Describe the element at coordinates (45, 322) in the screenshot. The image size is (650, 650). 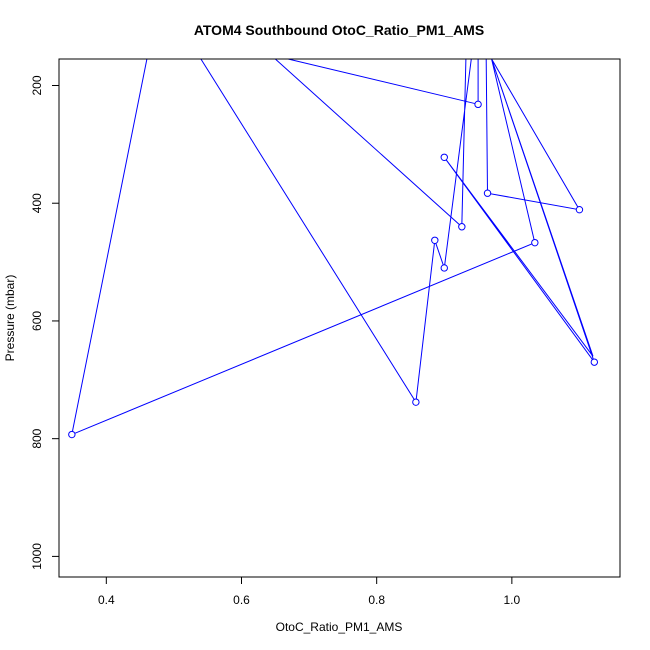
I see `y-axis: 200 400 600 800 1000` at that location.